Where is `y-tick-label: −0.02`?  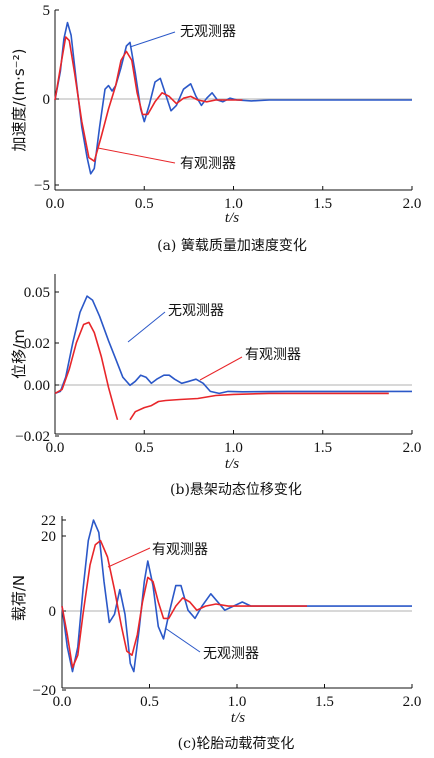 y-tick-label: −0.02 is located at coordinates (32, 437).